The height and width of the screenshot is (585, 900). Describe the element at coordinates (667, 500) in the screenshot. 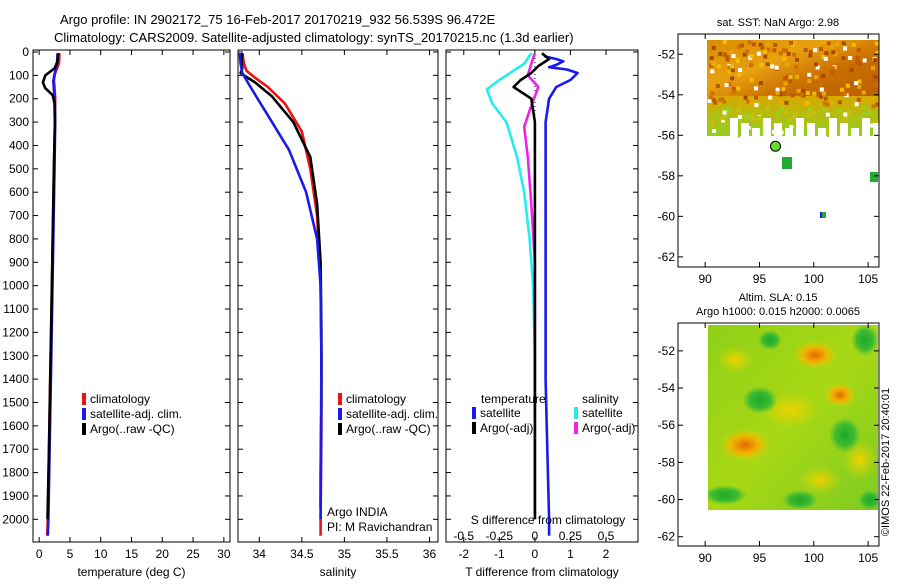

I see `sla-map-lat-label: -60` at that location.